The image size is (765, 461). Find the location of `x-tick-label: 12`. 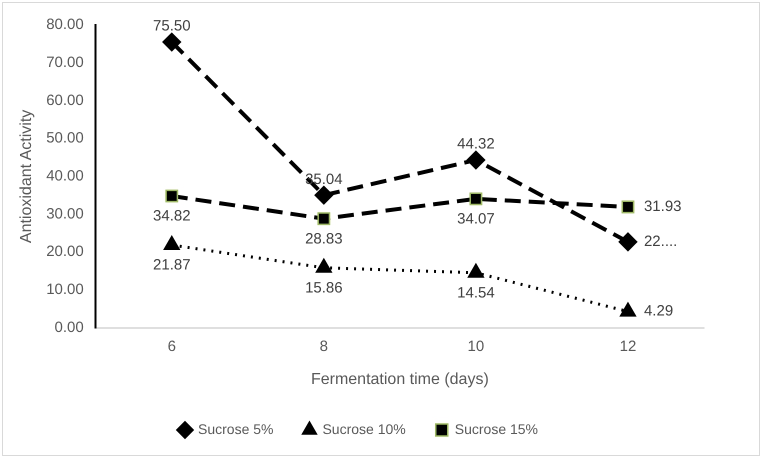

x-tick-label: 12 is located at coordinates (628, 346).